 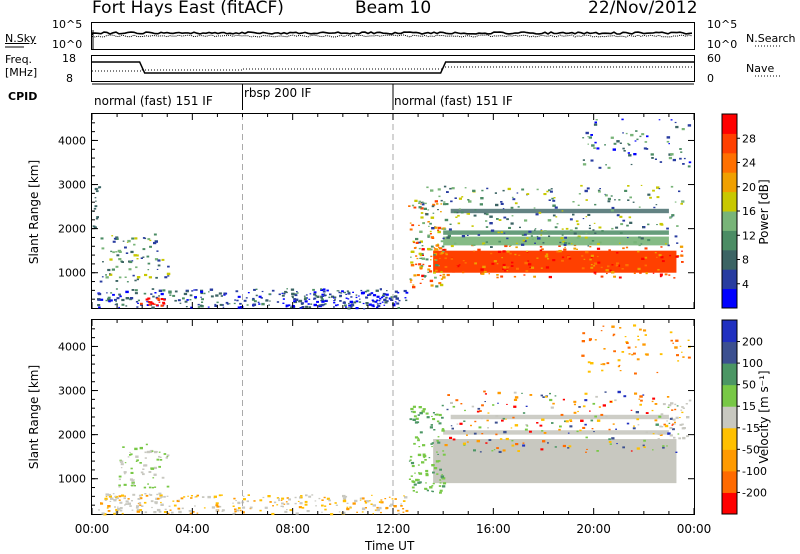 What do you see at coordinates (437, 265) in the screenshot?
I see `power-ramp-echo` at bounding box center [437, 265].